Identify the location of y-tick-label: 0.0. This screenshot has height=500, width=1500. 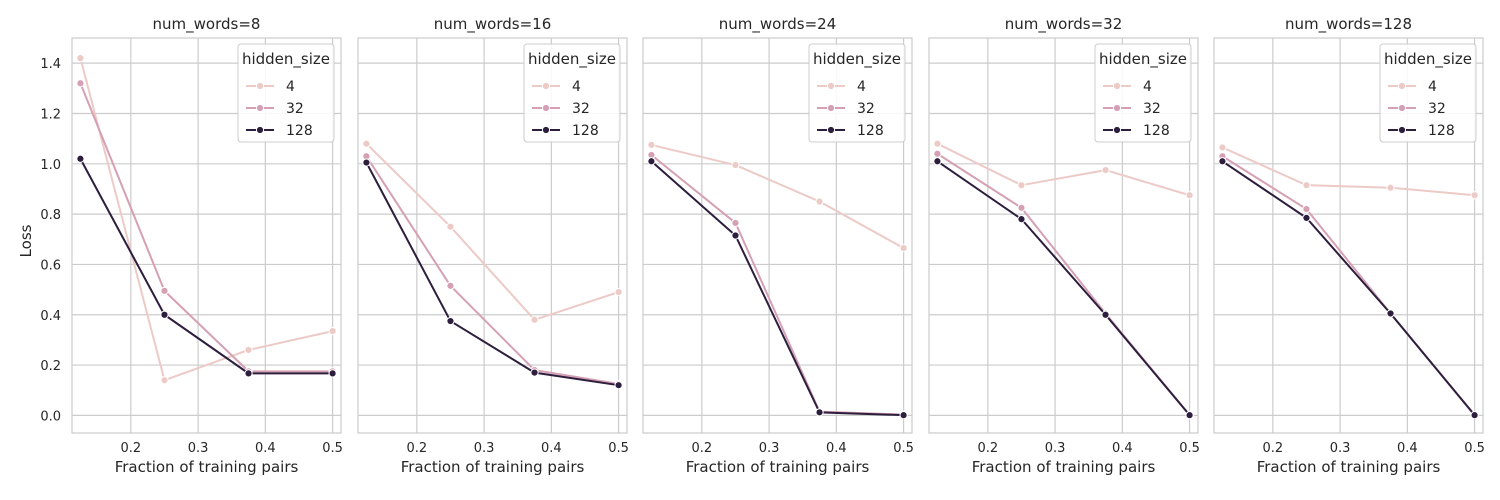
(50, 416).